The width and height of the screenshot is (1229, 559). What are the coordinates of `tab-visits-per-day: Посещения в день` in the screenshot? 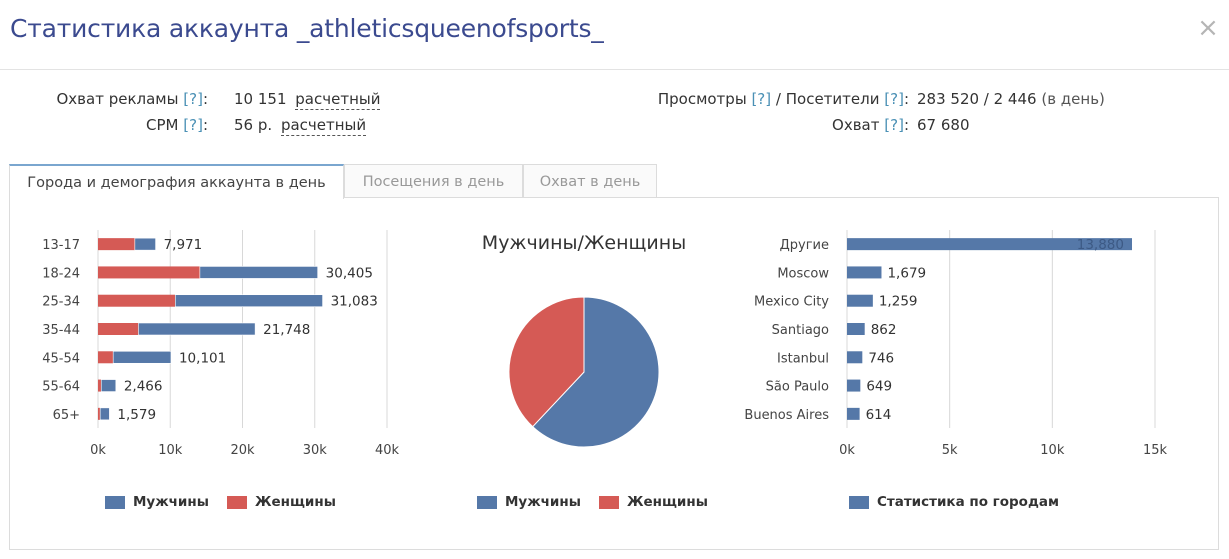 It's located at (433, 181).